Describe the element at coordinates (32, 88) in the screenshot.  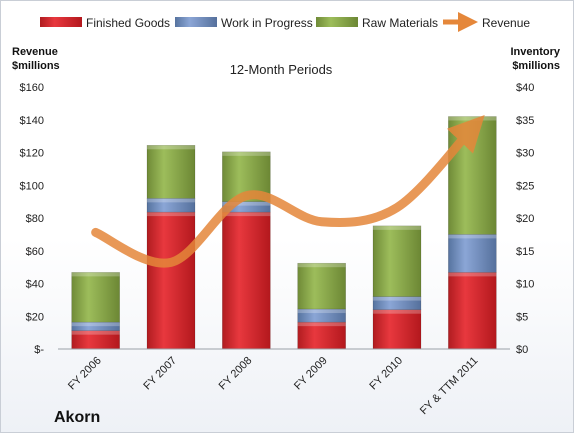
I see `y-left-tick-label: $160` at that location.